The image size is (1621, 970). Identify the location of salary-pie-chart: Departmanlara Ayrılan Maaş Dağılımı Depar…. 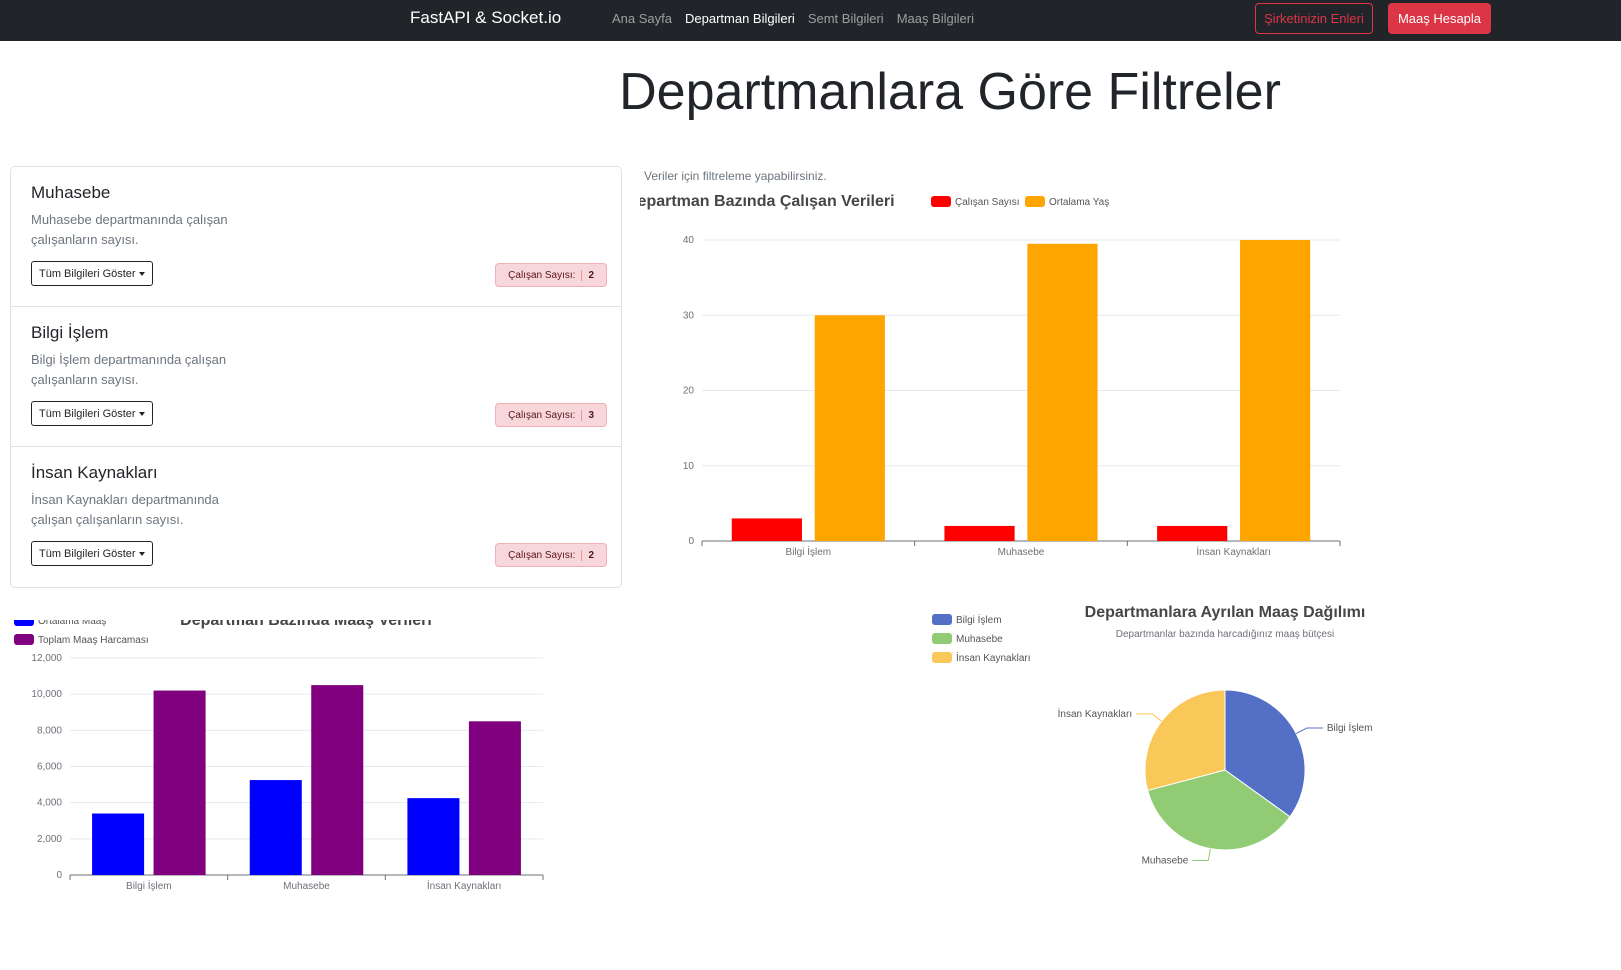
(1152, 735).